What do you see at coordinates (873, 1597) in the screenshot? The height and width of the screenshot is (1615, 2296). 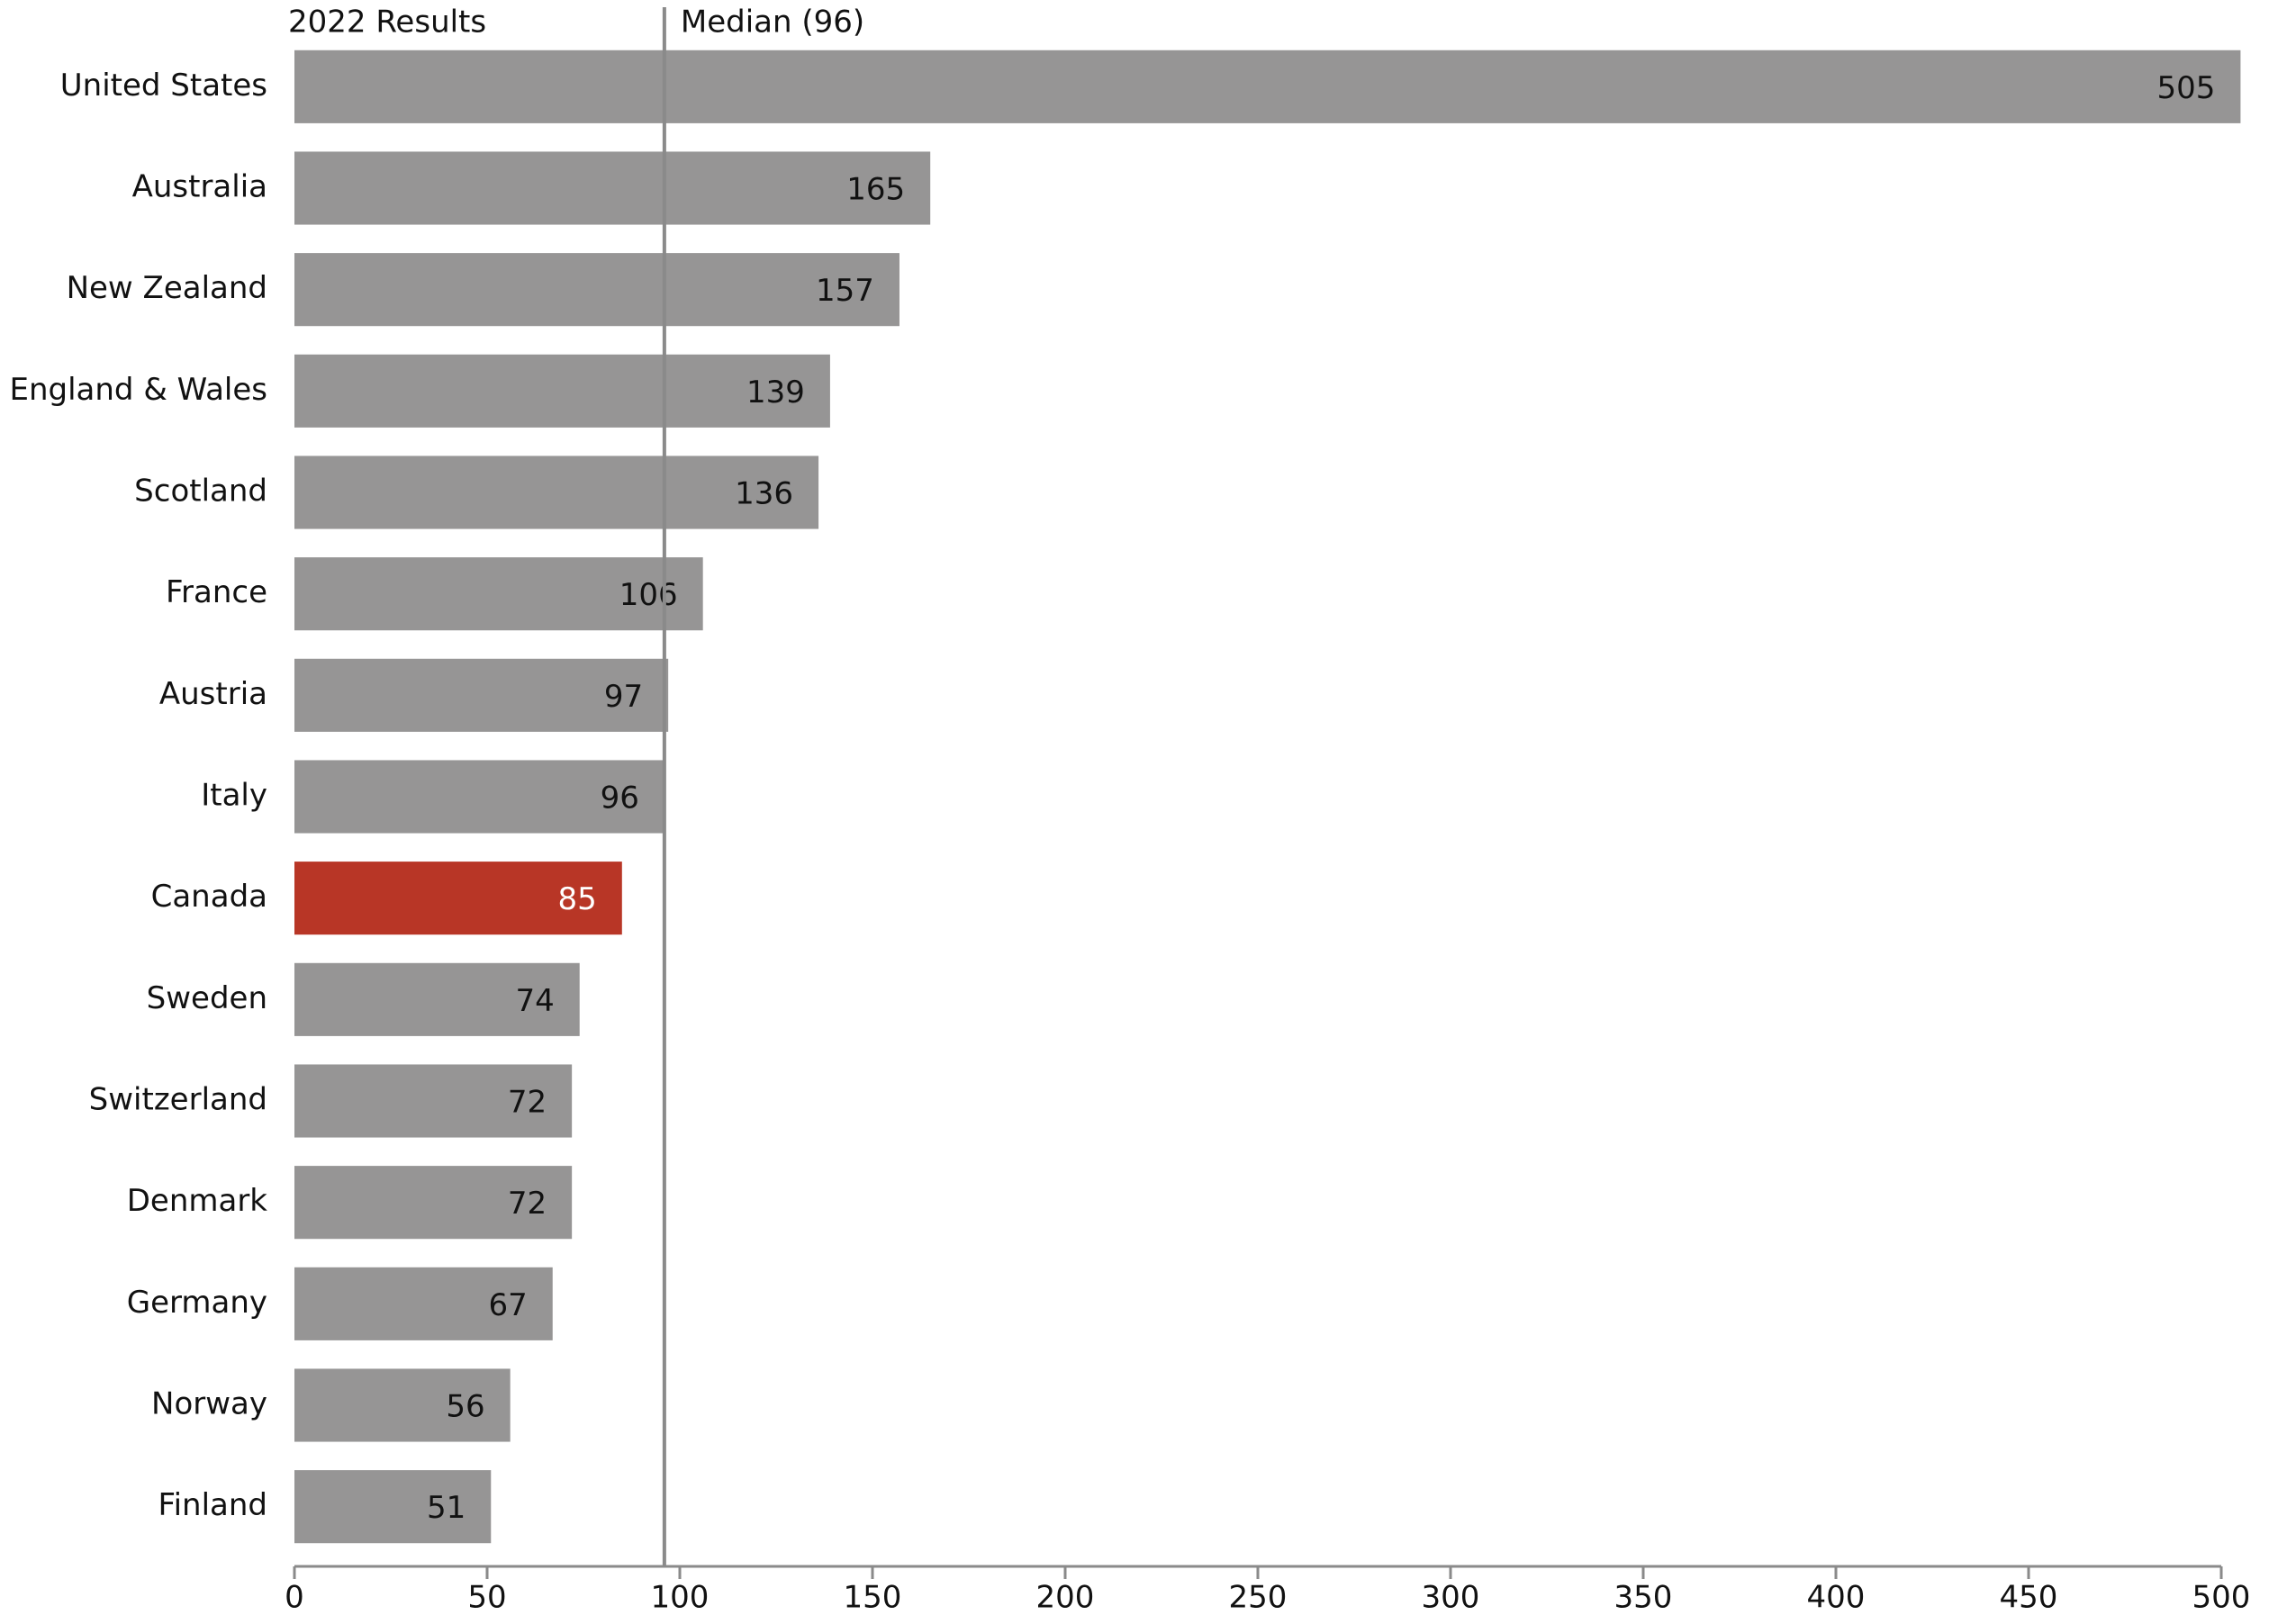 I see `x-tick-label: 150` at bounding box center [873, 1597].